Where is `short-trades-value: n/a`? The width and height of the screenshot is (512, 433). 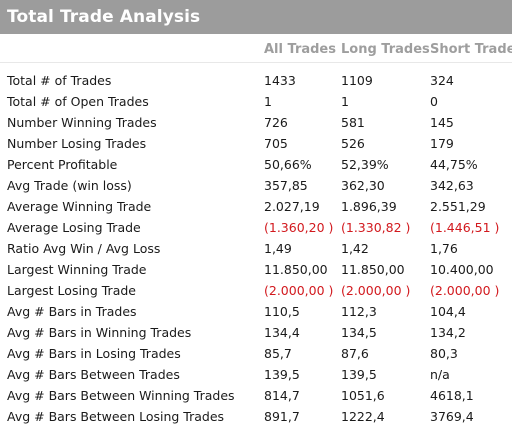
short-trades-value: n/a is located at coordinates (440, 374).